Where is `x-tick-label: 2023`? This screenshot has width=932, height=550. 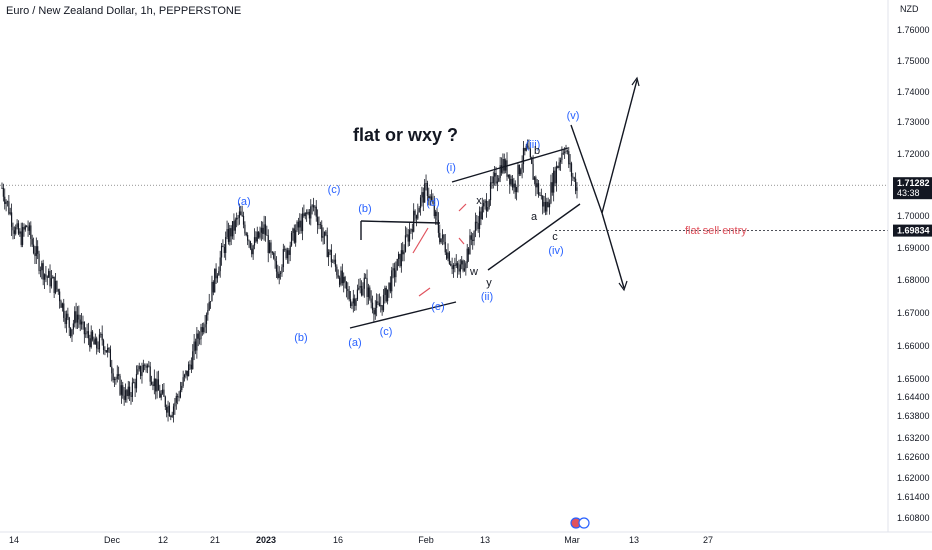 x-tick-label: 2023 is located at coordinates (266, 540).